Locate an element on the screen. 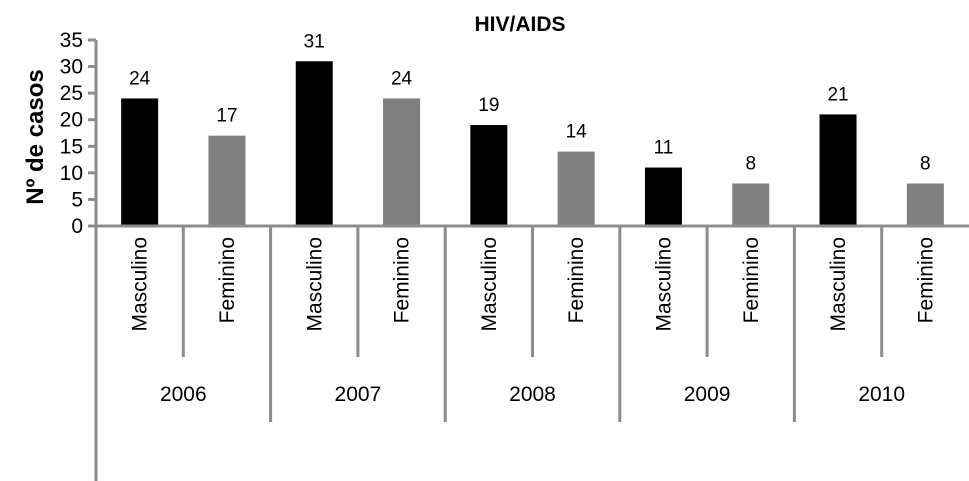 Image resolution: width=969 pixels, height=481 pixels. y-tick-label: 15 is located at coordinates (71, 146).